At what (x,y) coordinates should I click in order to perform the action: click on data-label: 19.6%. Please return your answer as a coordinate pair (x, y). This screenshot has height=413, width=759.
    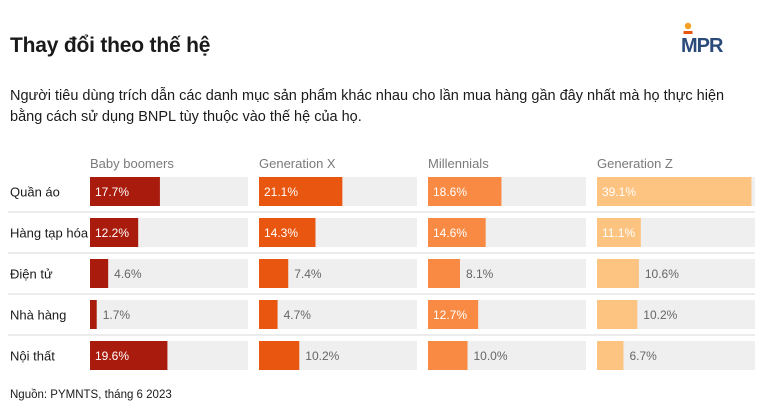
    Looking at the image, I should click on (112, 356).